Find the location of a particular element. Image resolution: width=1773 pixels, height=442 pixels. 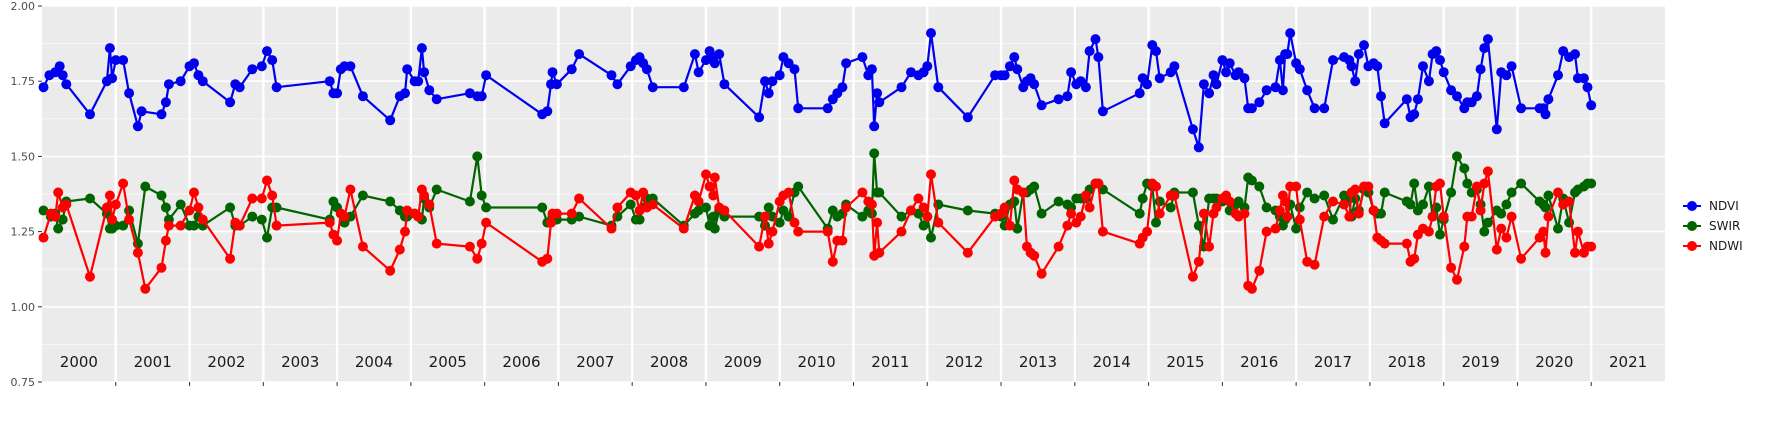

year-label: 2015 is located at coordinates (1185, 362).